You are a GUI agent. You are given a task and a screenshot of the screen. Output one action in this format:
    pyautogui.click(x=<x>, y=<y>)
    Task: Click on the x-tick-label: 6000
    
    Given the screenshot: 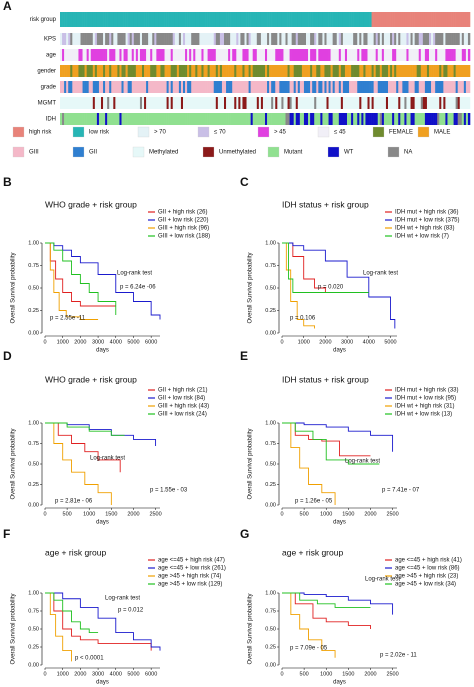 What is the action you would take?
    pyautogui.click(x=151, y=674)
    